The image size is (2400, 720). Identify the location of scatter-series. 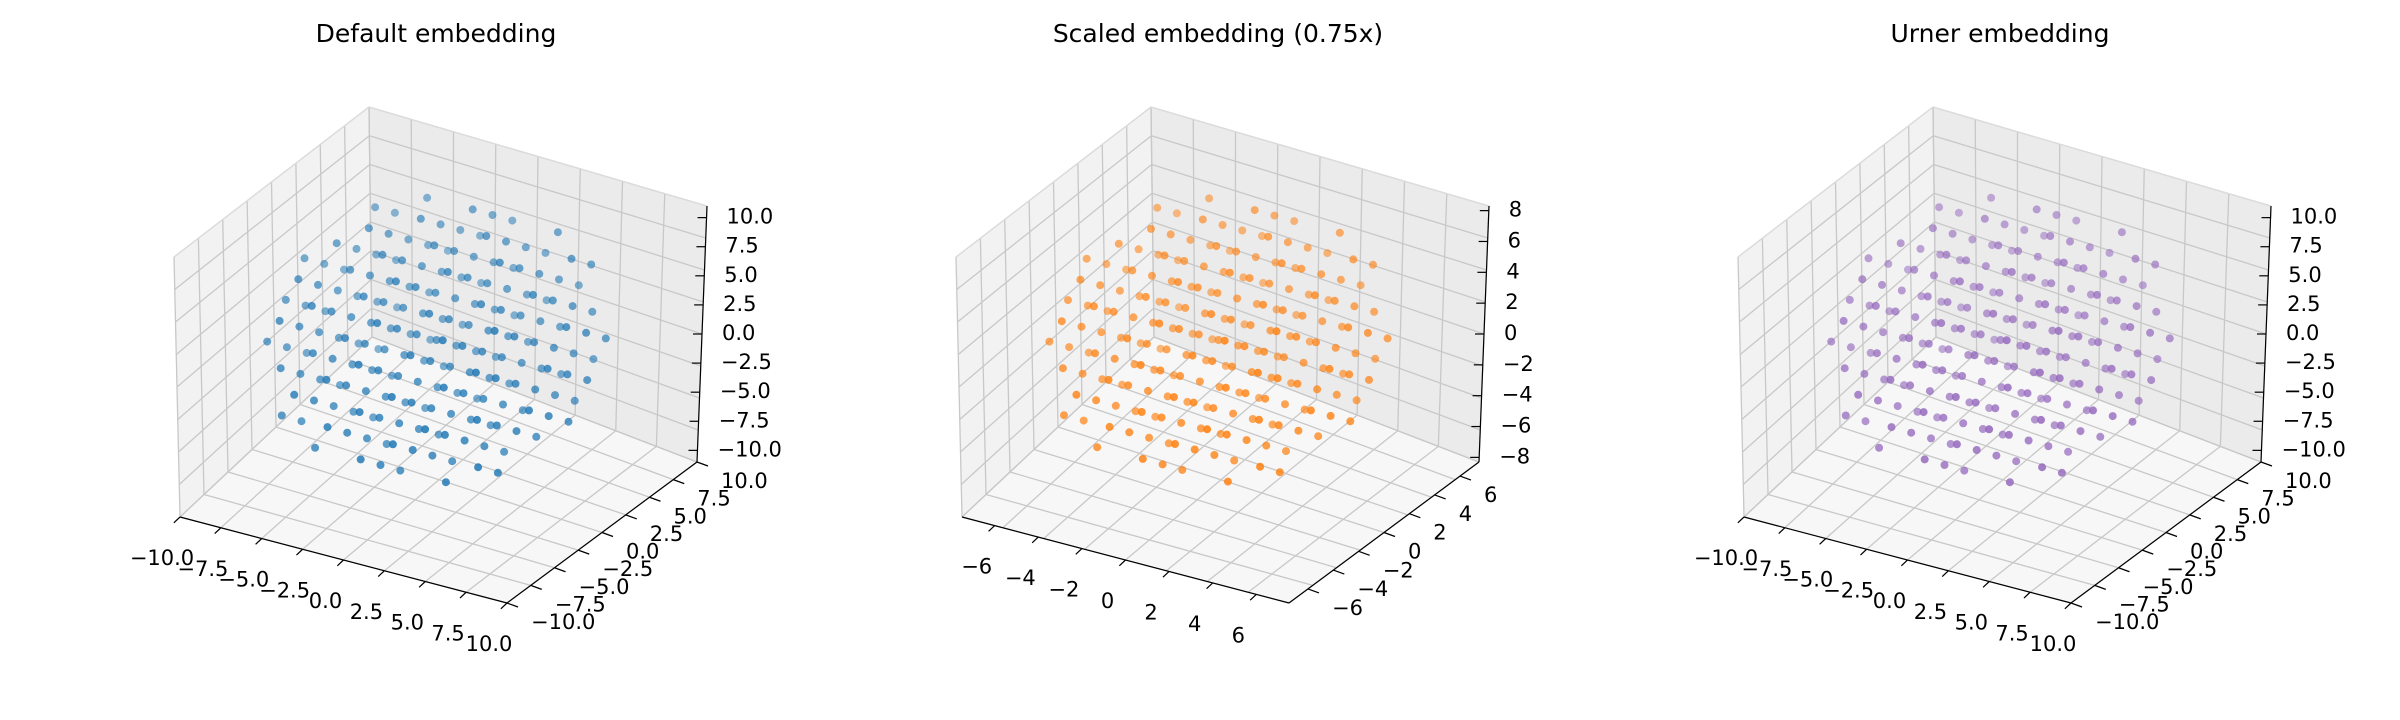
(2000, 340).